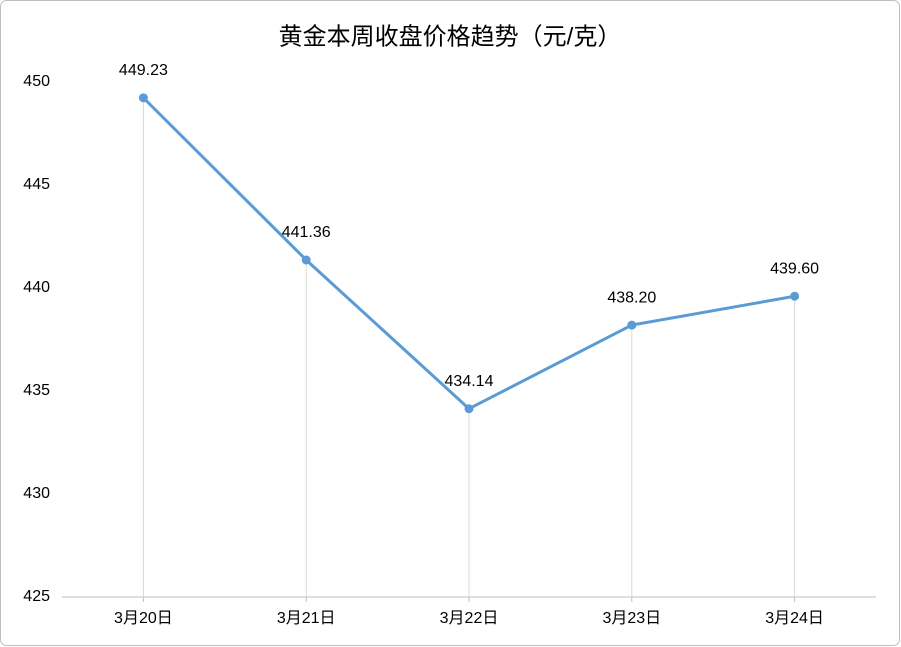 This screenshot has height=647, width=901. I want to click on data-label: 449.23, so click(143, 70).